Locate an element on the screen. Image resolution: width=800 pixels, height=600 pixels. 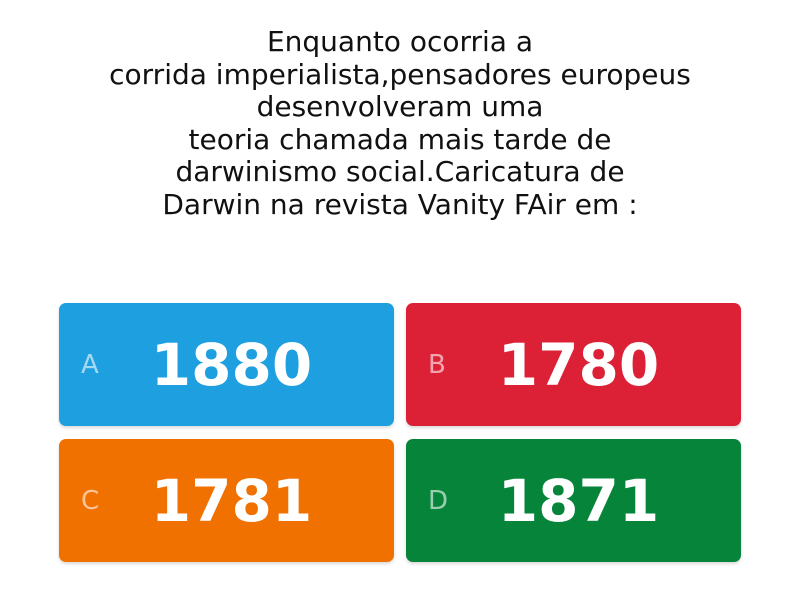
answer-option-b: B 1780 is located at coordinates (573, 364).